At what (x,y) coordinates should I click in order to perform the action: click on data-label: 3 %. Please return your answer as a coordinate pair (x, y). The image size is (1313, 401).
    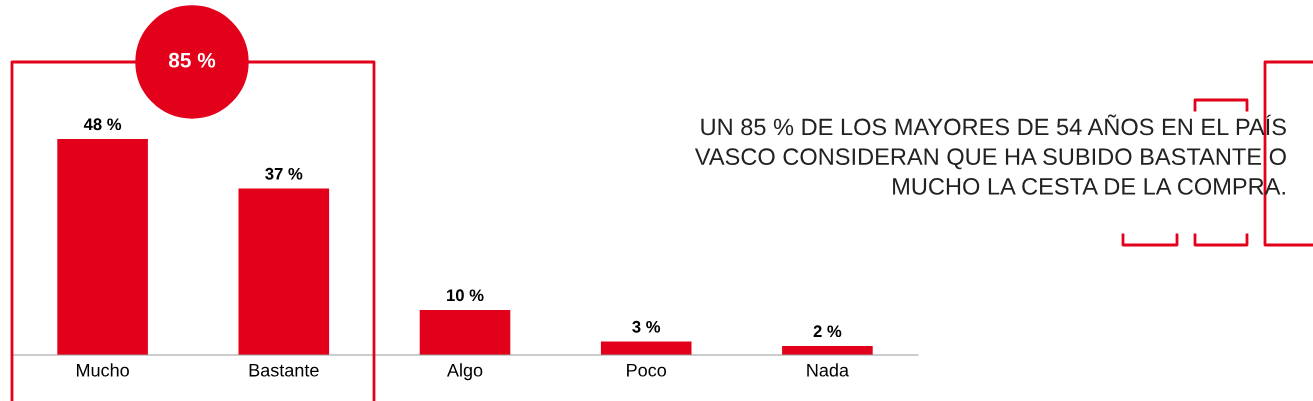
    Looking at the image, I should click on (646, 326).